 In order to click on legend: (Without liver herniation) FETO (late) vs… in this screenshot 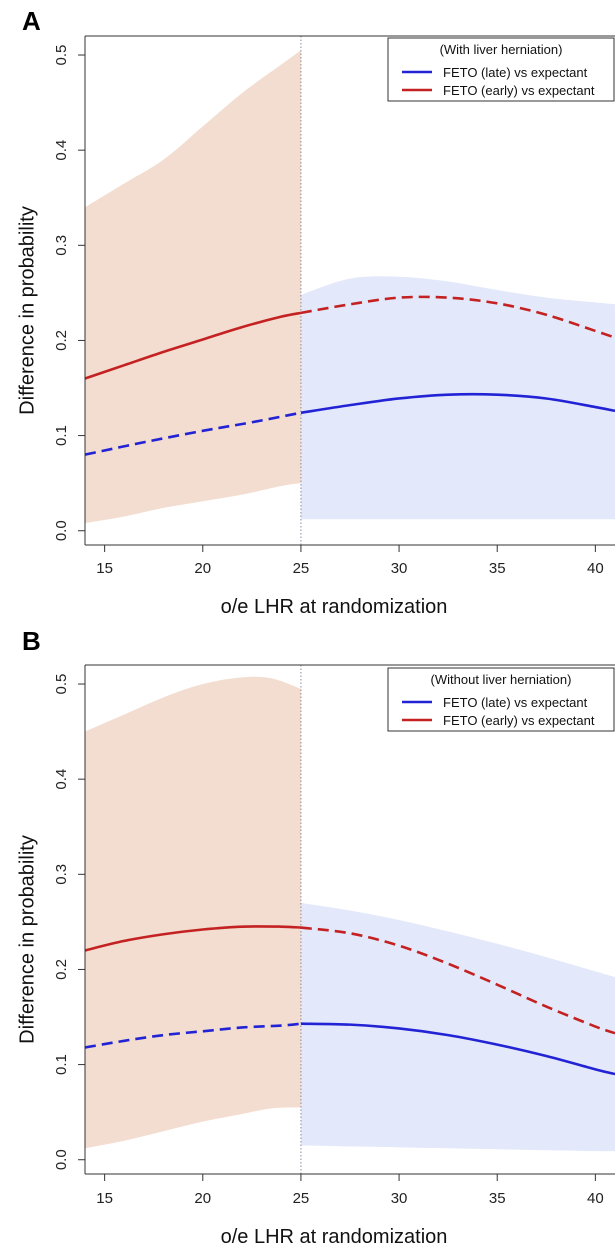, I will do `click(501, 699)`.